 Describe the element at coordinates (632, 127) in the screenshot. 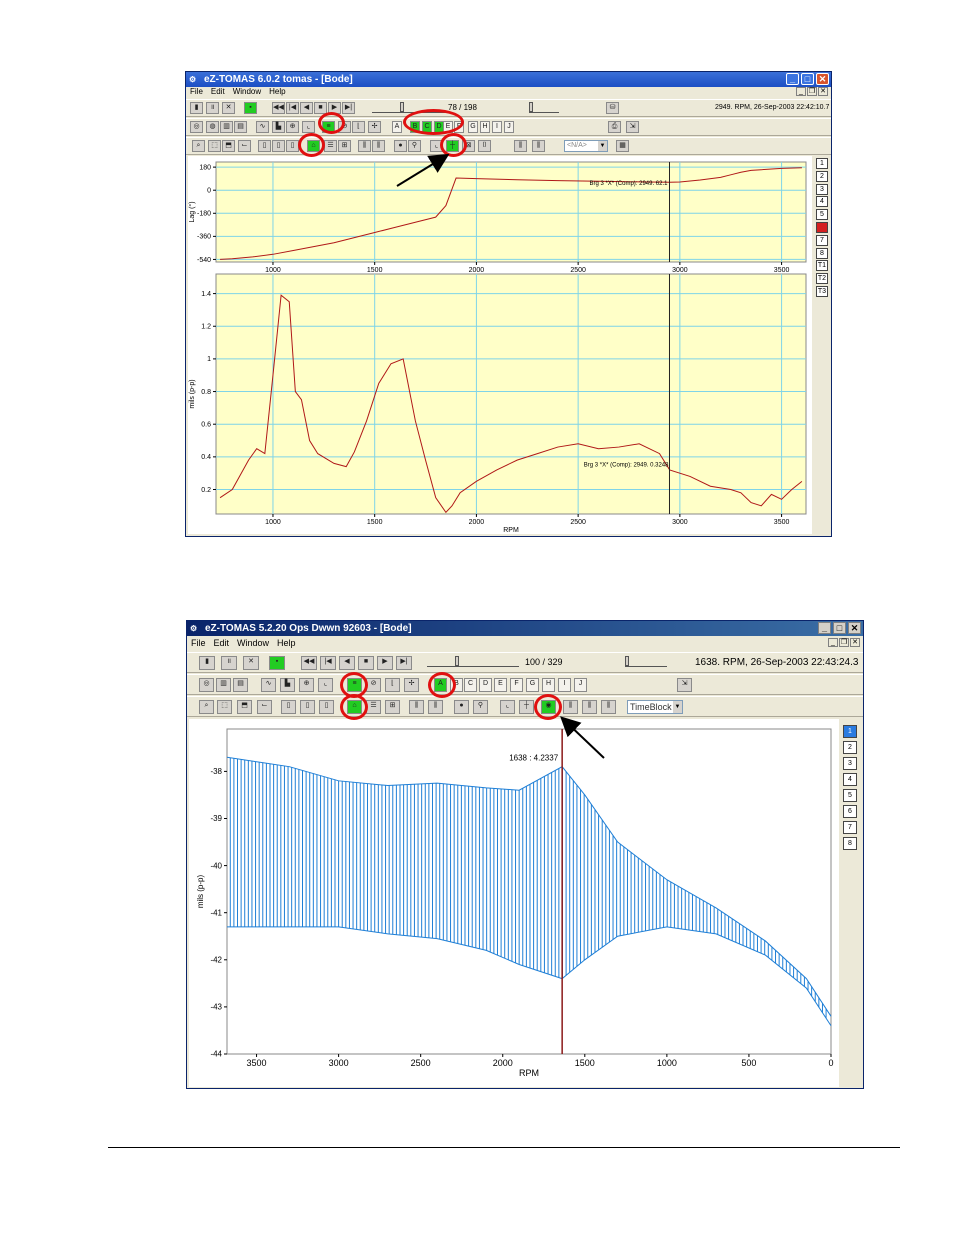

I see `export-icon: ⇲` at that location.